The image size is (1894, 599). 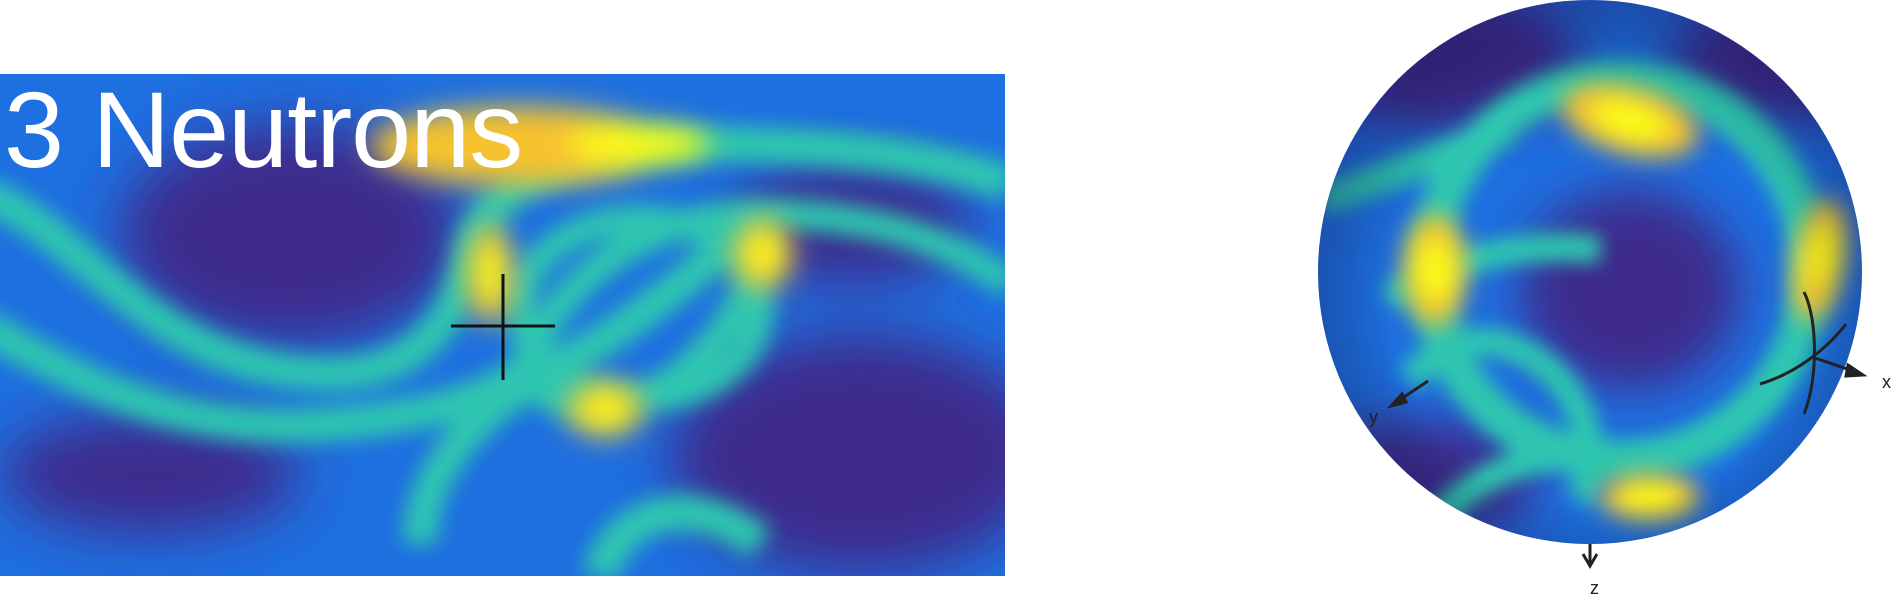 What do you see at coordinates (1841, 367) in the screenshot?
I see `x-axis-arrow` at bounding box center [1841, 367].